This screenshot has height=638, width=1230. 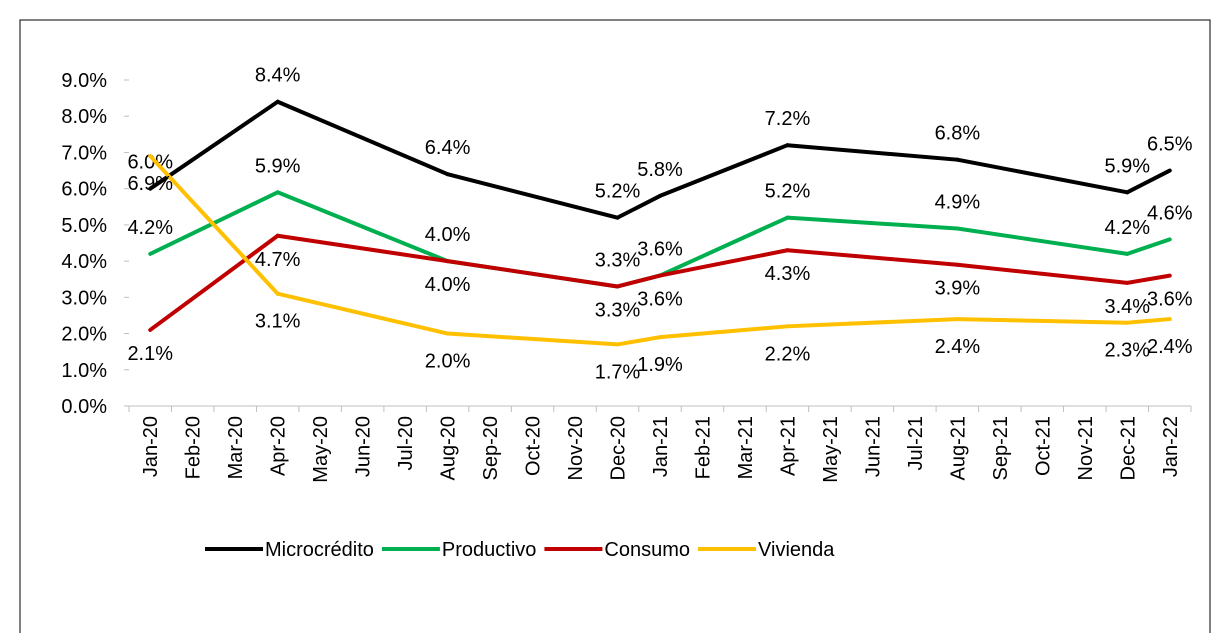 What do you see at coordinates (491, 448) in the screenshot?
I see `x-tick-label: Sep-20` at bounding box center [491, 448].